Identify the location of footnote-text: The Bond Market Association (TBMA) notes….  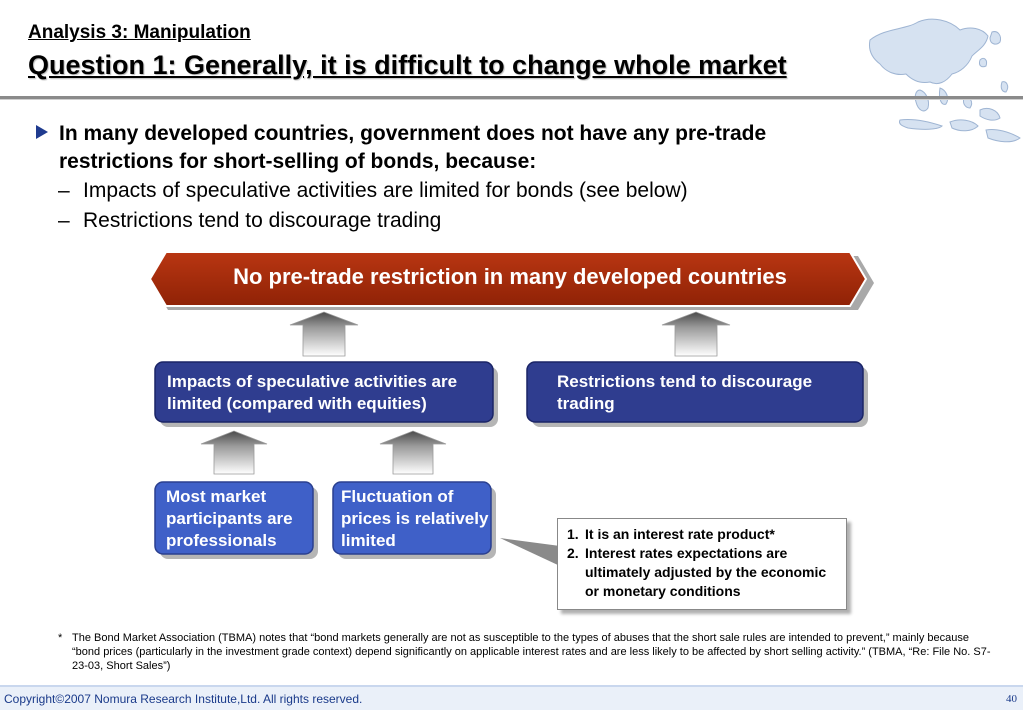
(531, 652).